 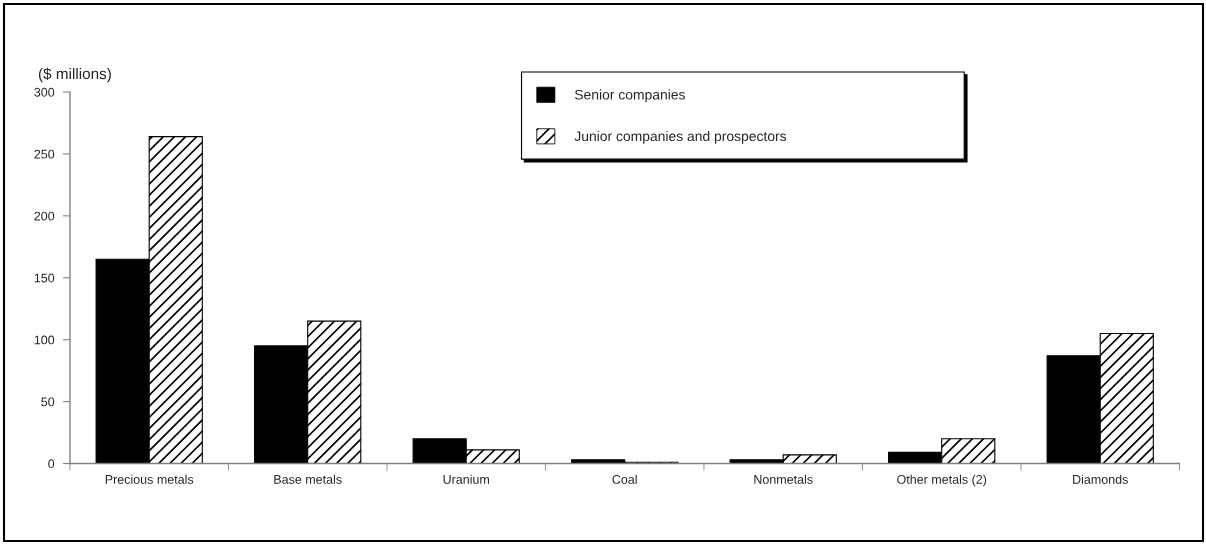 What do you see at coordinates (680, 137) in the screenshot?
I see `legend-label: Junior companies and prospectors` at bounding box center [680, 137].